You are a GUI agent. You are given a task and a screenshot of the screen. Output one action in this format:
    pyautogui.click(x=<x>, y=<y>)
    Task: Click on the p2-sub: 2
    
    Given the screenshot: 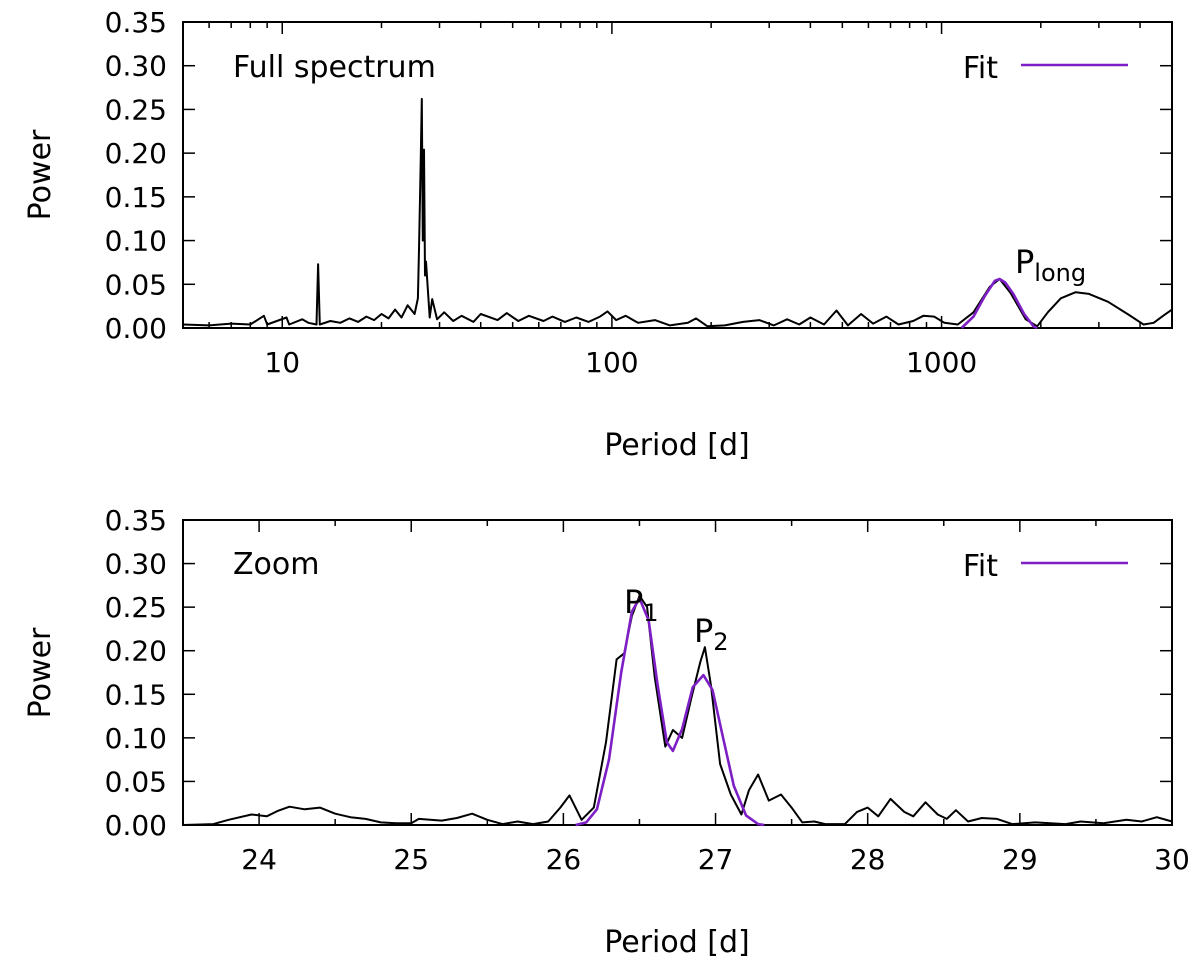 What is the action you would take?
    pyautogui.click(x=720, y=642)
    